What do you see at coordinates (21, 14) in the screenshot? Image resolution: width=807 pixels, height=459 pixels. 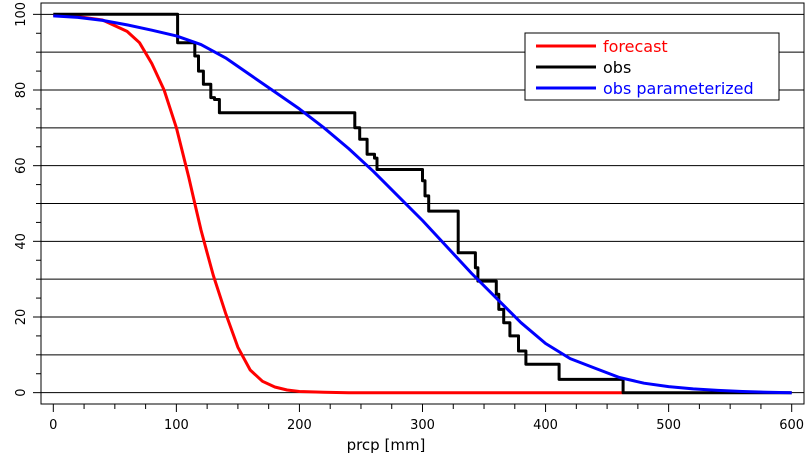 I see `y-tick-label-100: 100` at bounding box center [21, 14].